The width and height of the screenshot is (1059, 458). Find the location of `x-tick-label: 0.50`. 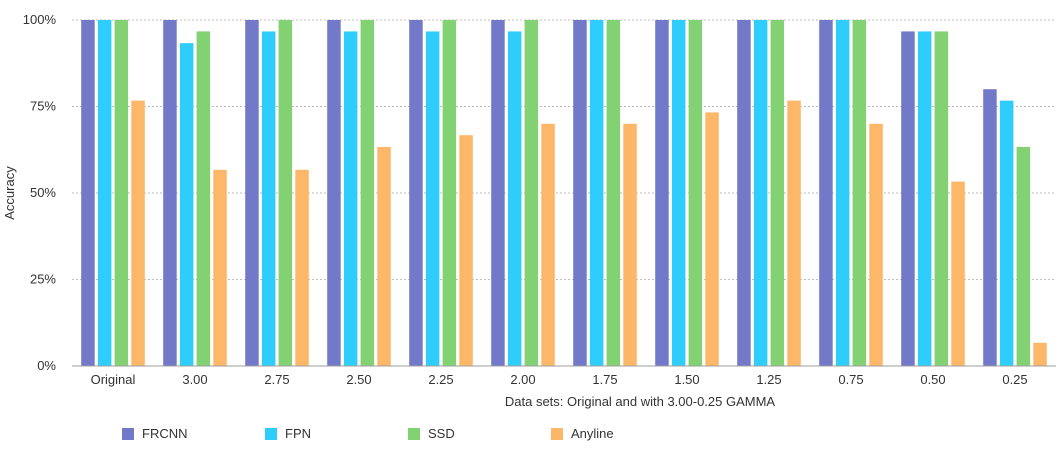

x-tick-label: 0.50 is located at coordinates (932, 379).